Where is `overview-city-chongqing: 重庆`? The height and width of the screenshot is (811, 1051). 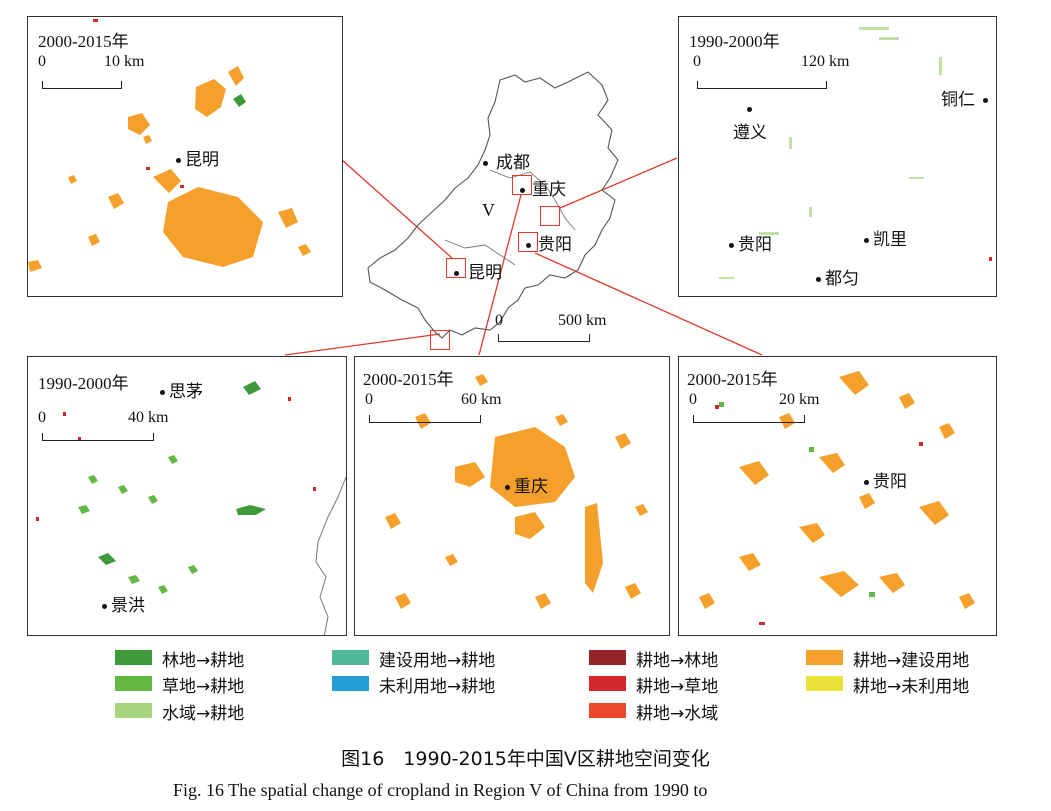
overview-city-chongqing: 重庆 is located at coordinates (543, 187).